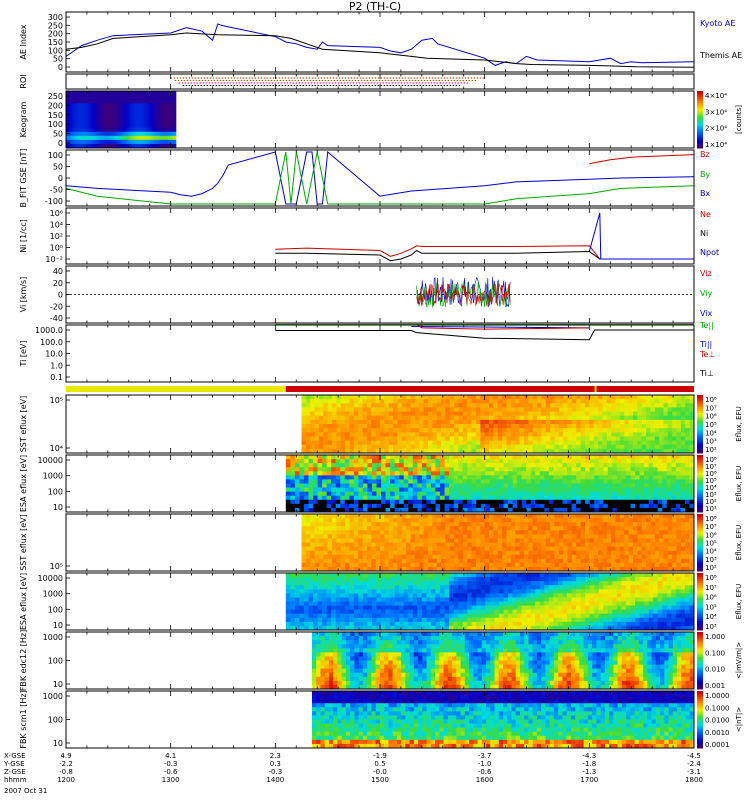  Describe the element at coordinates (380, 178) in the screenshot. I see `bfit-series-line` at that location.